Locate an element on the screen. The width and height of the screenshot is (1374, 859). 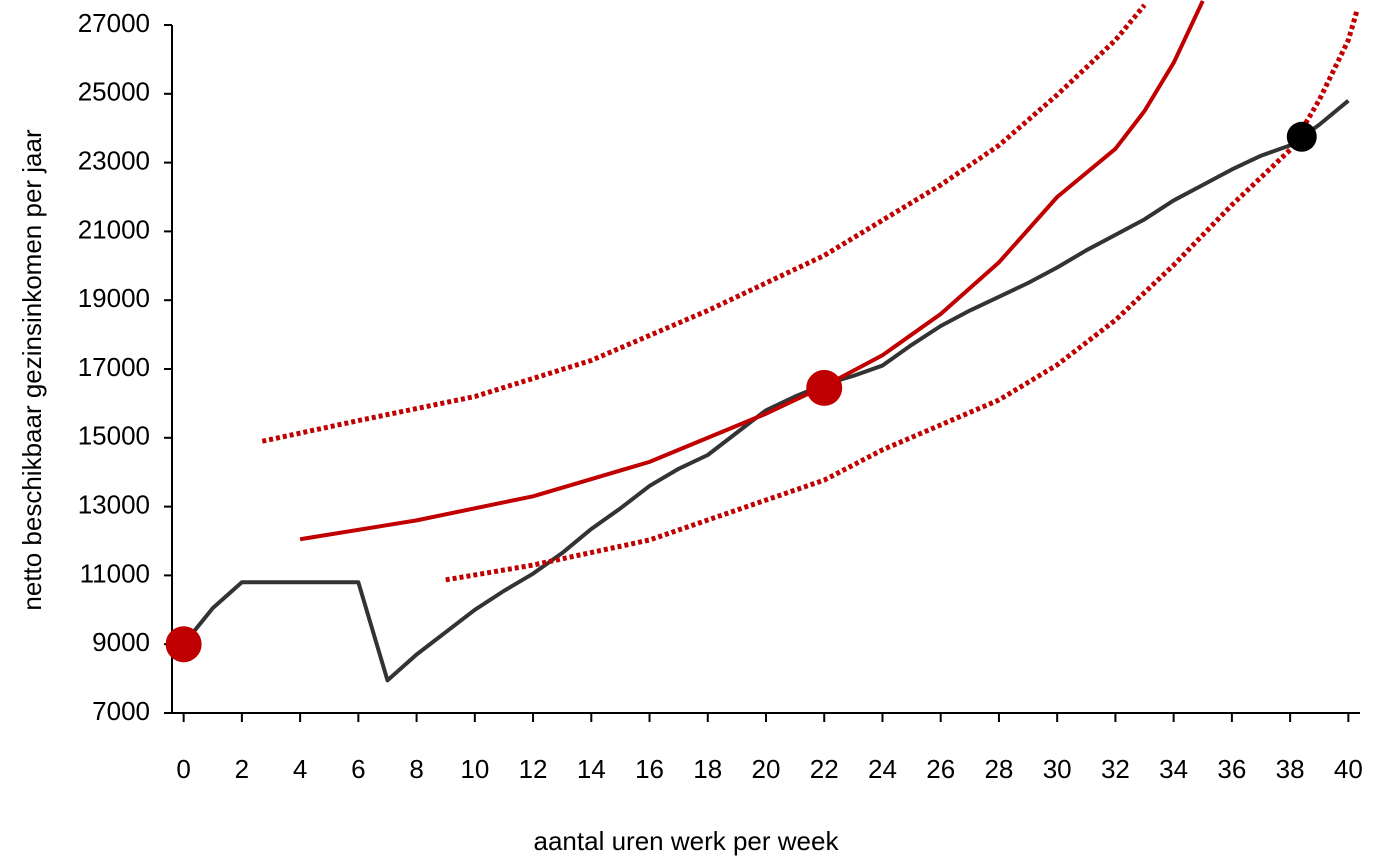
x-tick-label: 34 is located at coordinates (1173, 769).